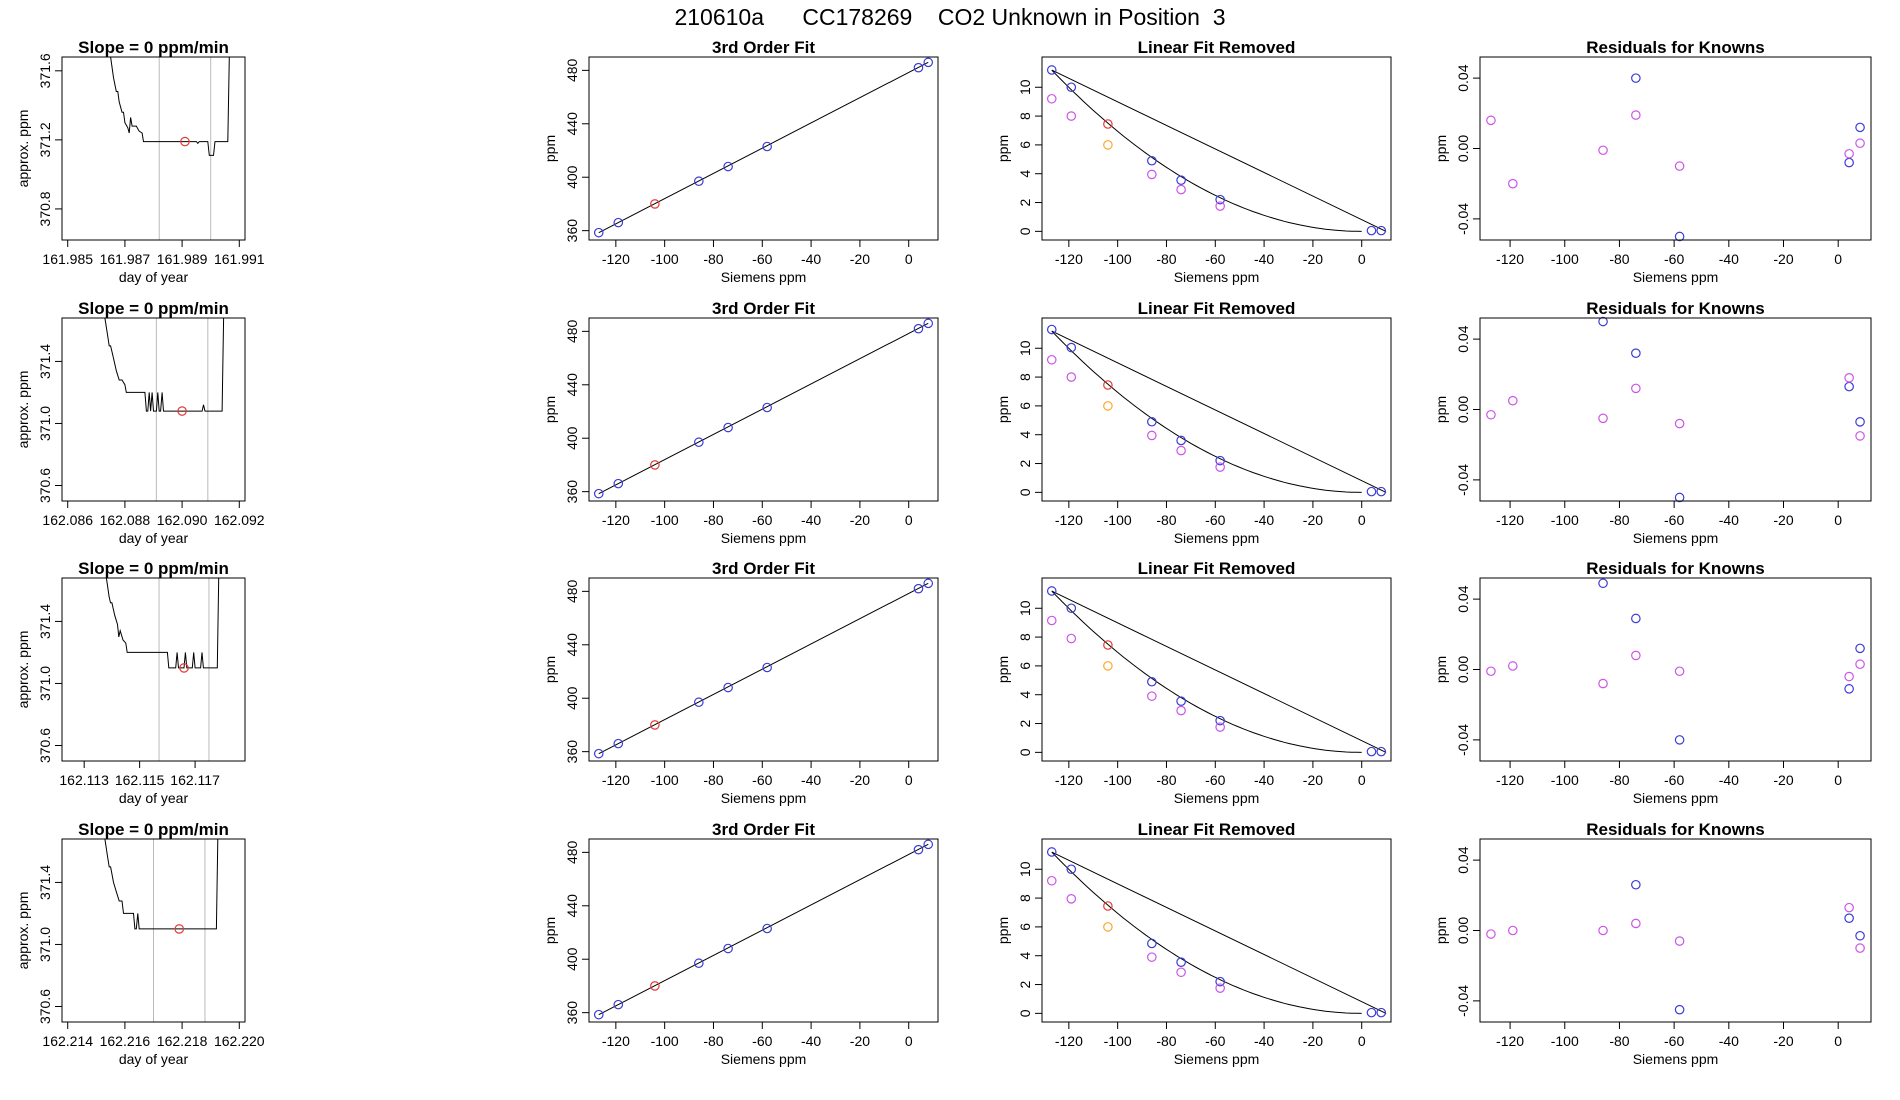  Describe the element at coordinates (1025, 666) in the screenshot. I see `y-tick-label: 6` at that location.